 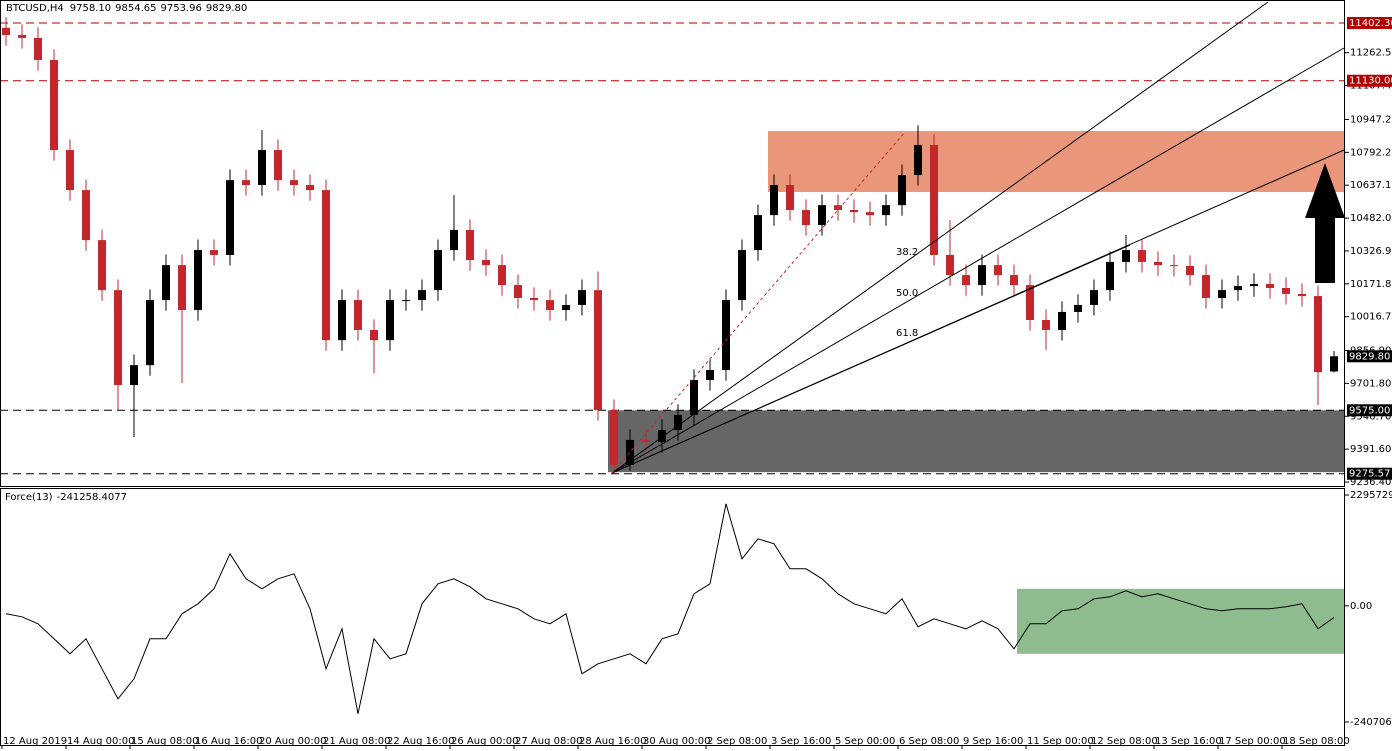 I want to click on x-tick-label: 16 Aug 16:00, so click(x=228, y=741).